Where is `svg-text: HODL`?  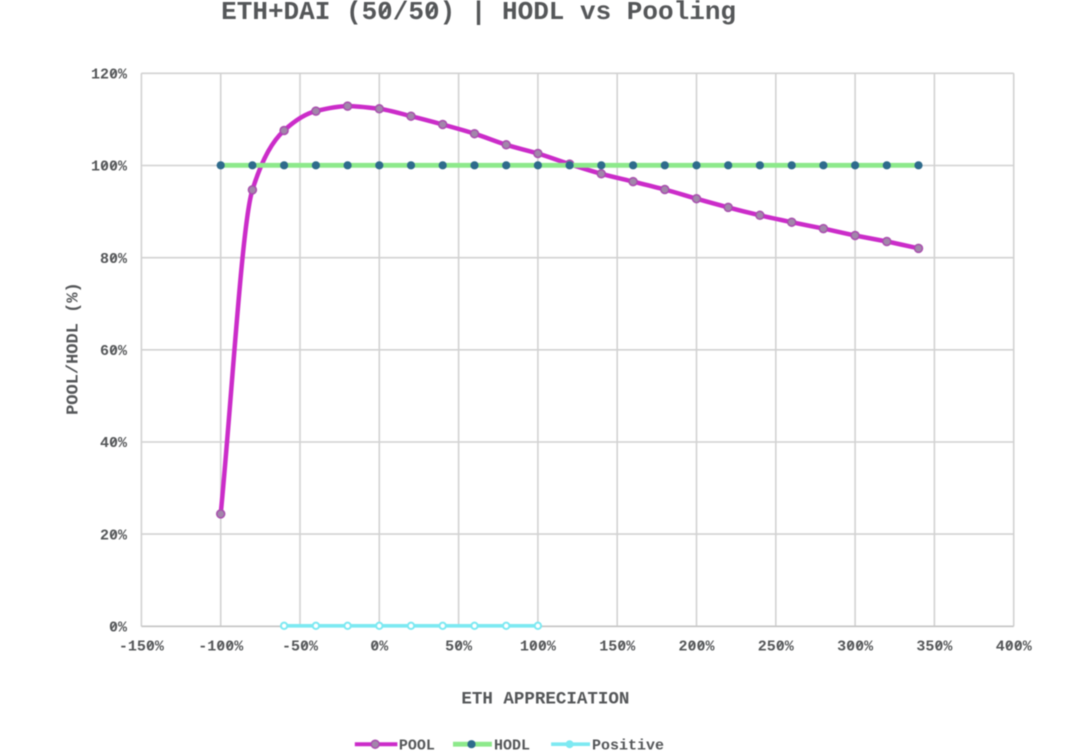 svg-text: HODL is located at coordinates (512, 744).